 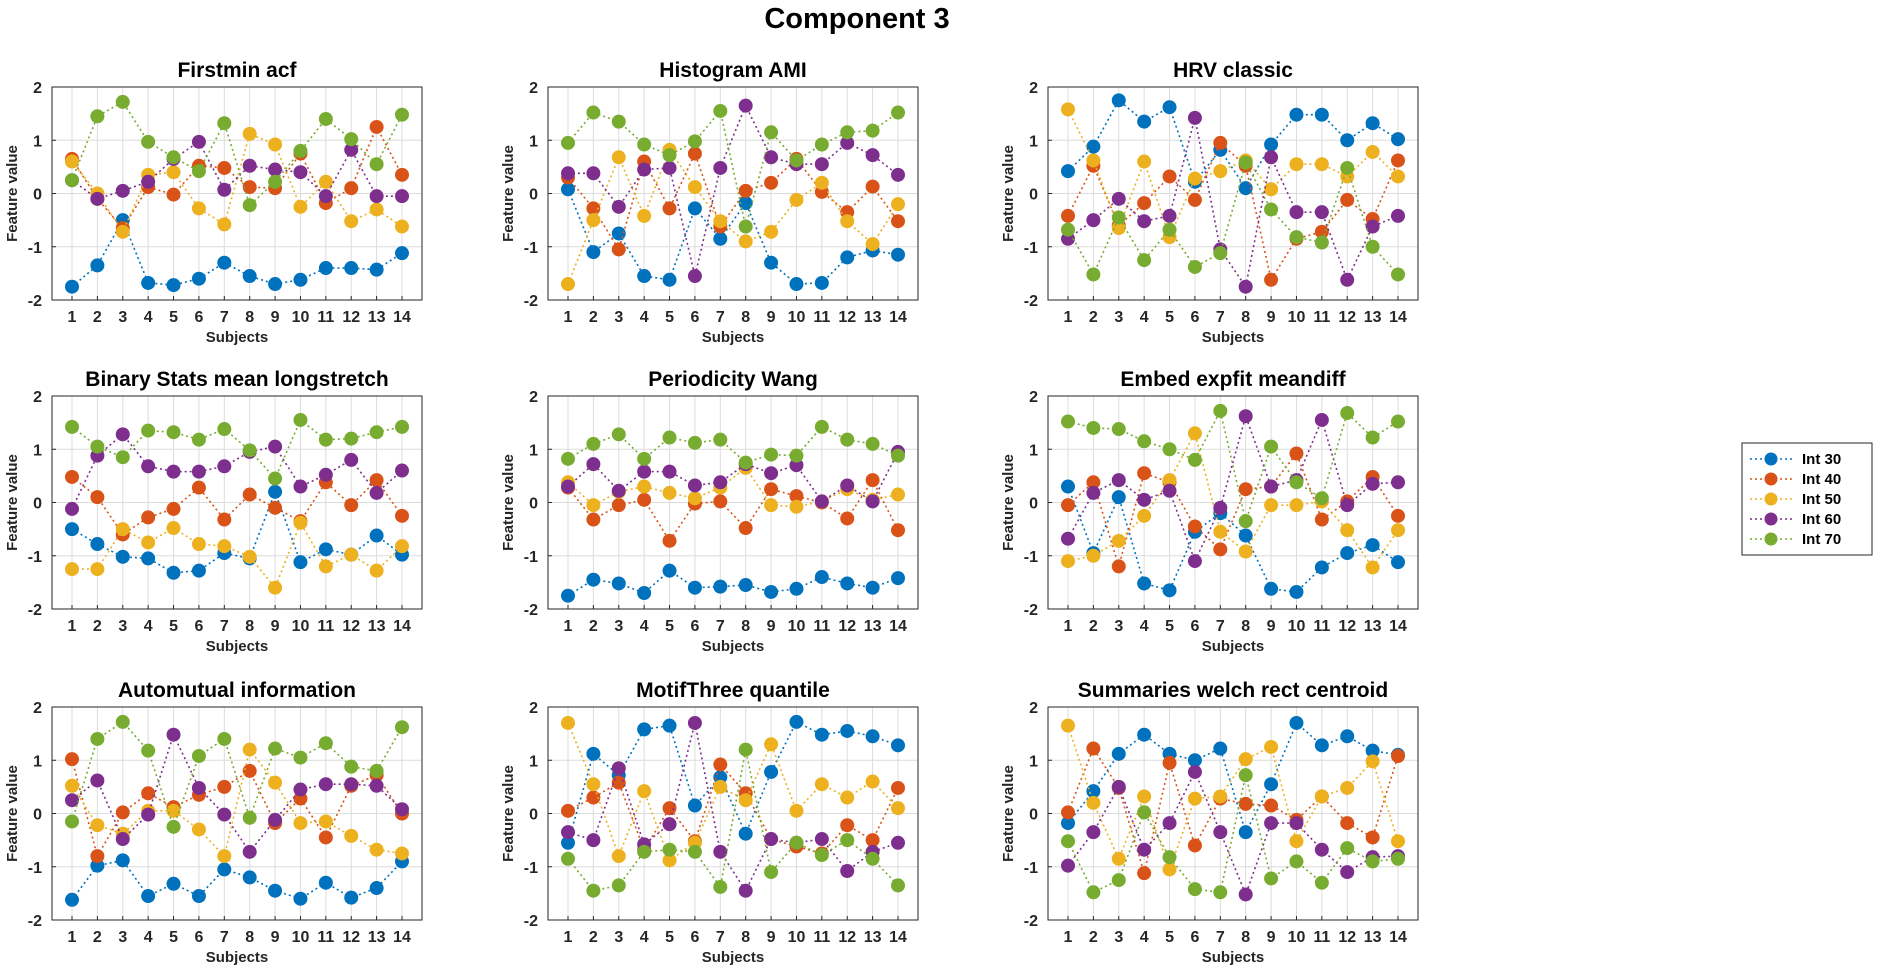 I want to click on legend: Int 30 Int 40 Int 50 Int 60 Int 70, so click(x=1807, y=499).